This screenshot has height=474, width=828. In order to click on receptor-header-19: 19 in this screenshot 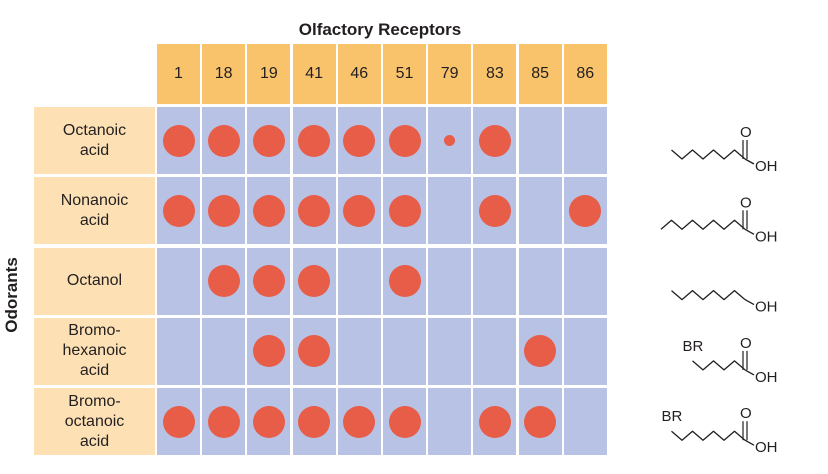, I will do `click(269, 74)`.